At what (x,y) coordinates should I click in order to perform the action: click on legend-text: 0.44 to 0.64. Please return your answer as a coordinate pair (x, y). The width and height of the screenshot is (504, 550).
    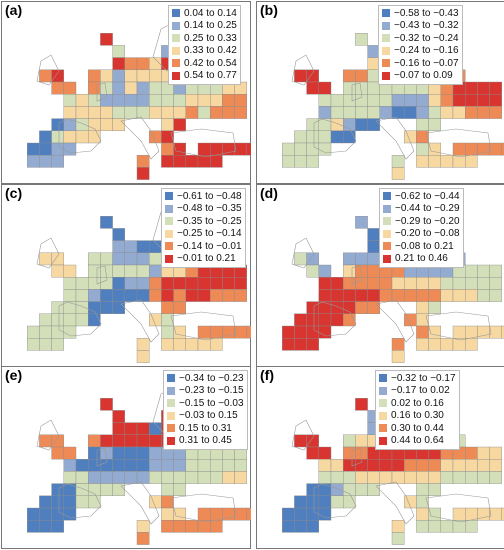
    Looking at the image, I should click on (417, 441).